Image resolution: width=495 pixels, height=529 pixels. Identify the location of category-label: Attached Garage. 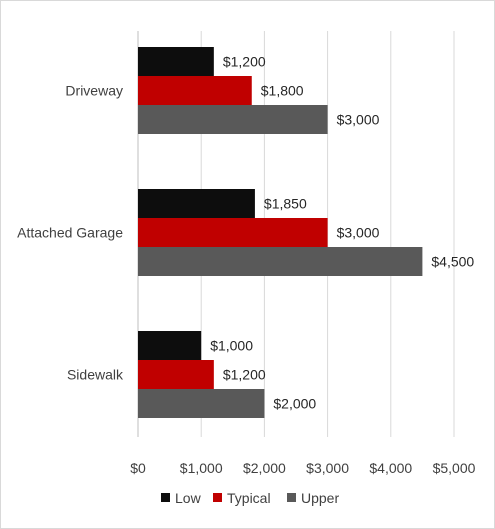
(70, 233).